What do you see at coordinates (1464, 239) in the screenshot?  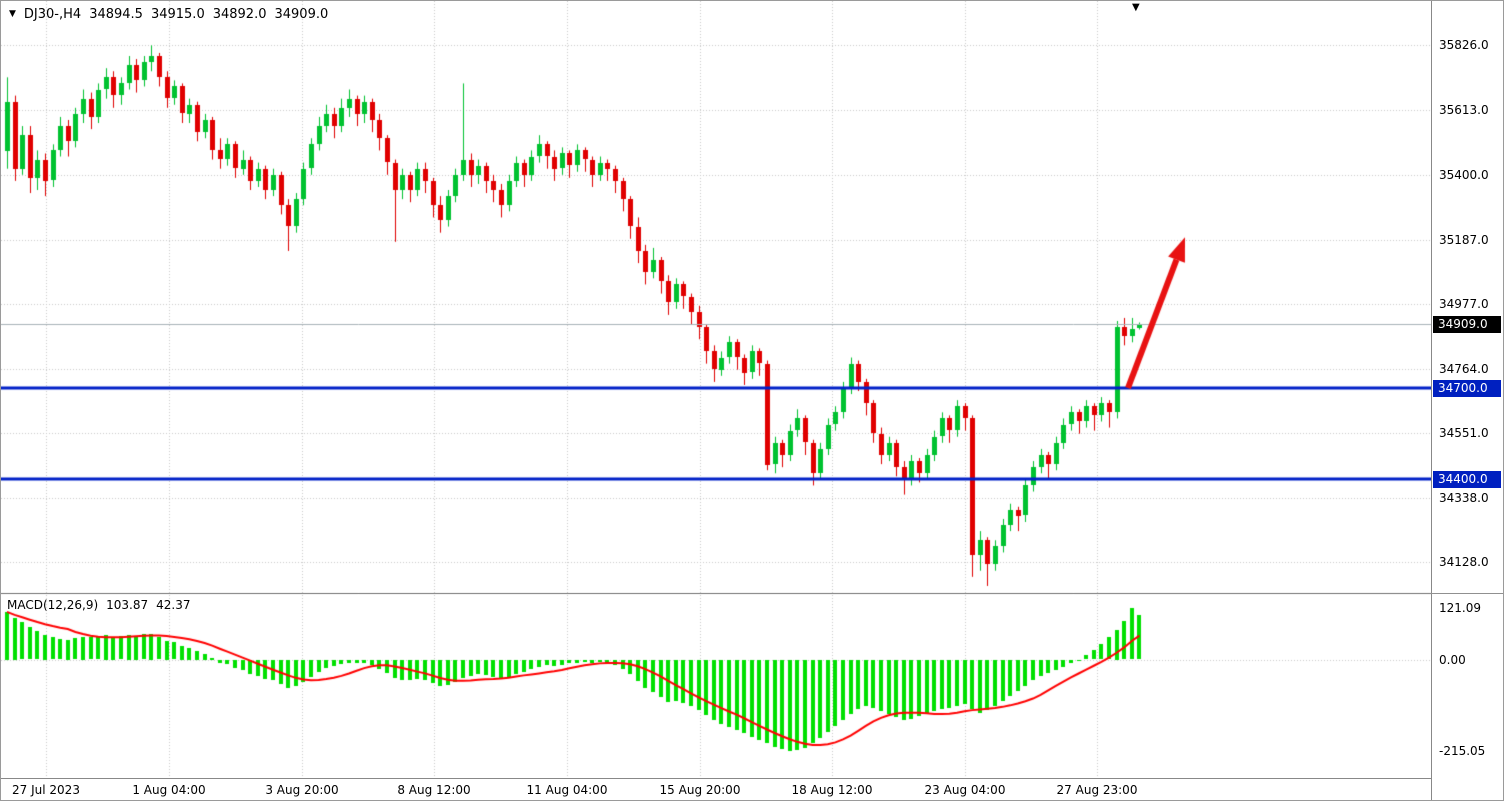 I see `price-axis-label: 35187.0` at bounding box center [1464, 239].